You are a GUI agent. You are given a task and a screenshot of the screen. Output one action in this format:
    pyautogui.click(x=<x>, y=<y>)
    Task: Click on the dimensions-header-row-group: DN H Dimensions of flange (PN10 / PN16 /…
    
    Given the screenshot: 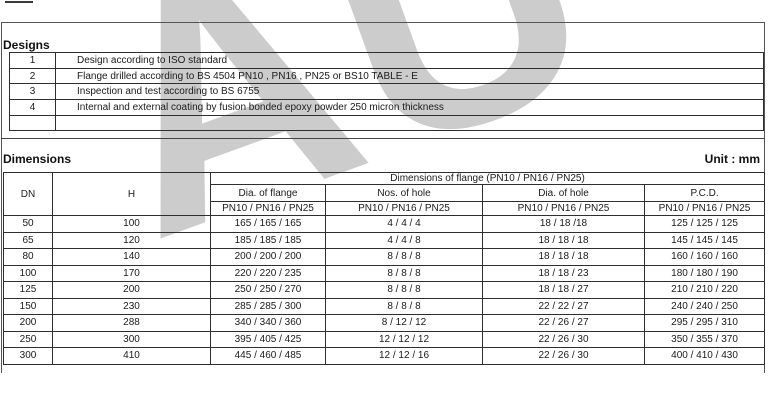 What is the action you would take?
    pyautogui.click(x=384, y=194)
    